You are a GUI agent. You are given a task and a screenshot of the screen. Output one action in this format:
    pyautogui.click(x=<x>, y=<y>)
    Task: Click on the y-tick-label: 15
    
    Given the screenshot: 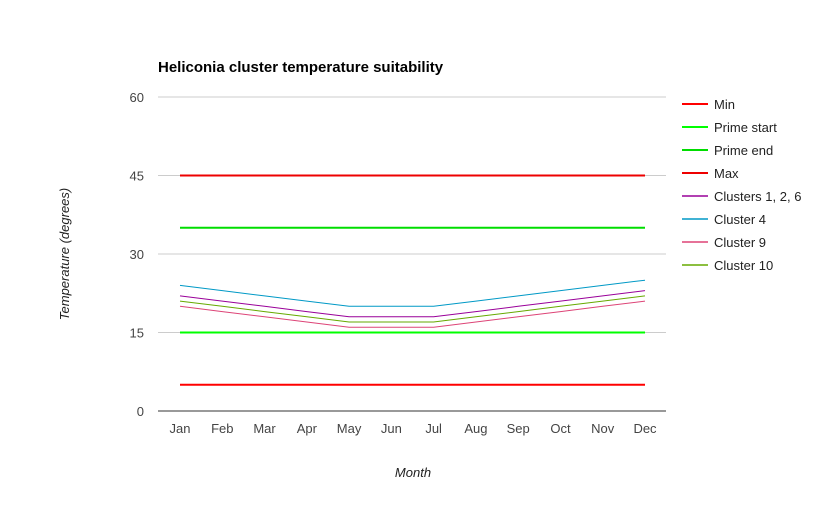 What is the action you would take?
    pyautogui.click(x=137, y=333)
    